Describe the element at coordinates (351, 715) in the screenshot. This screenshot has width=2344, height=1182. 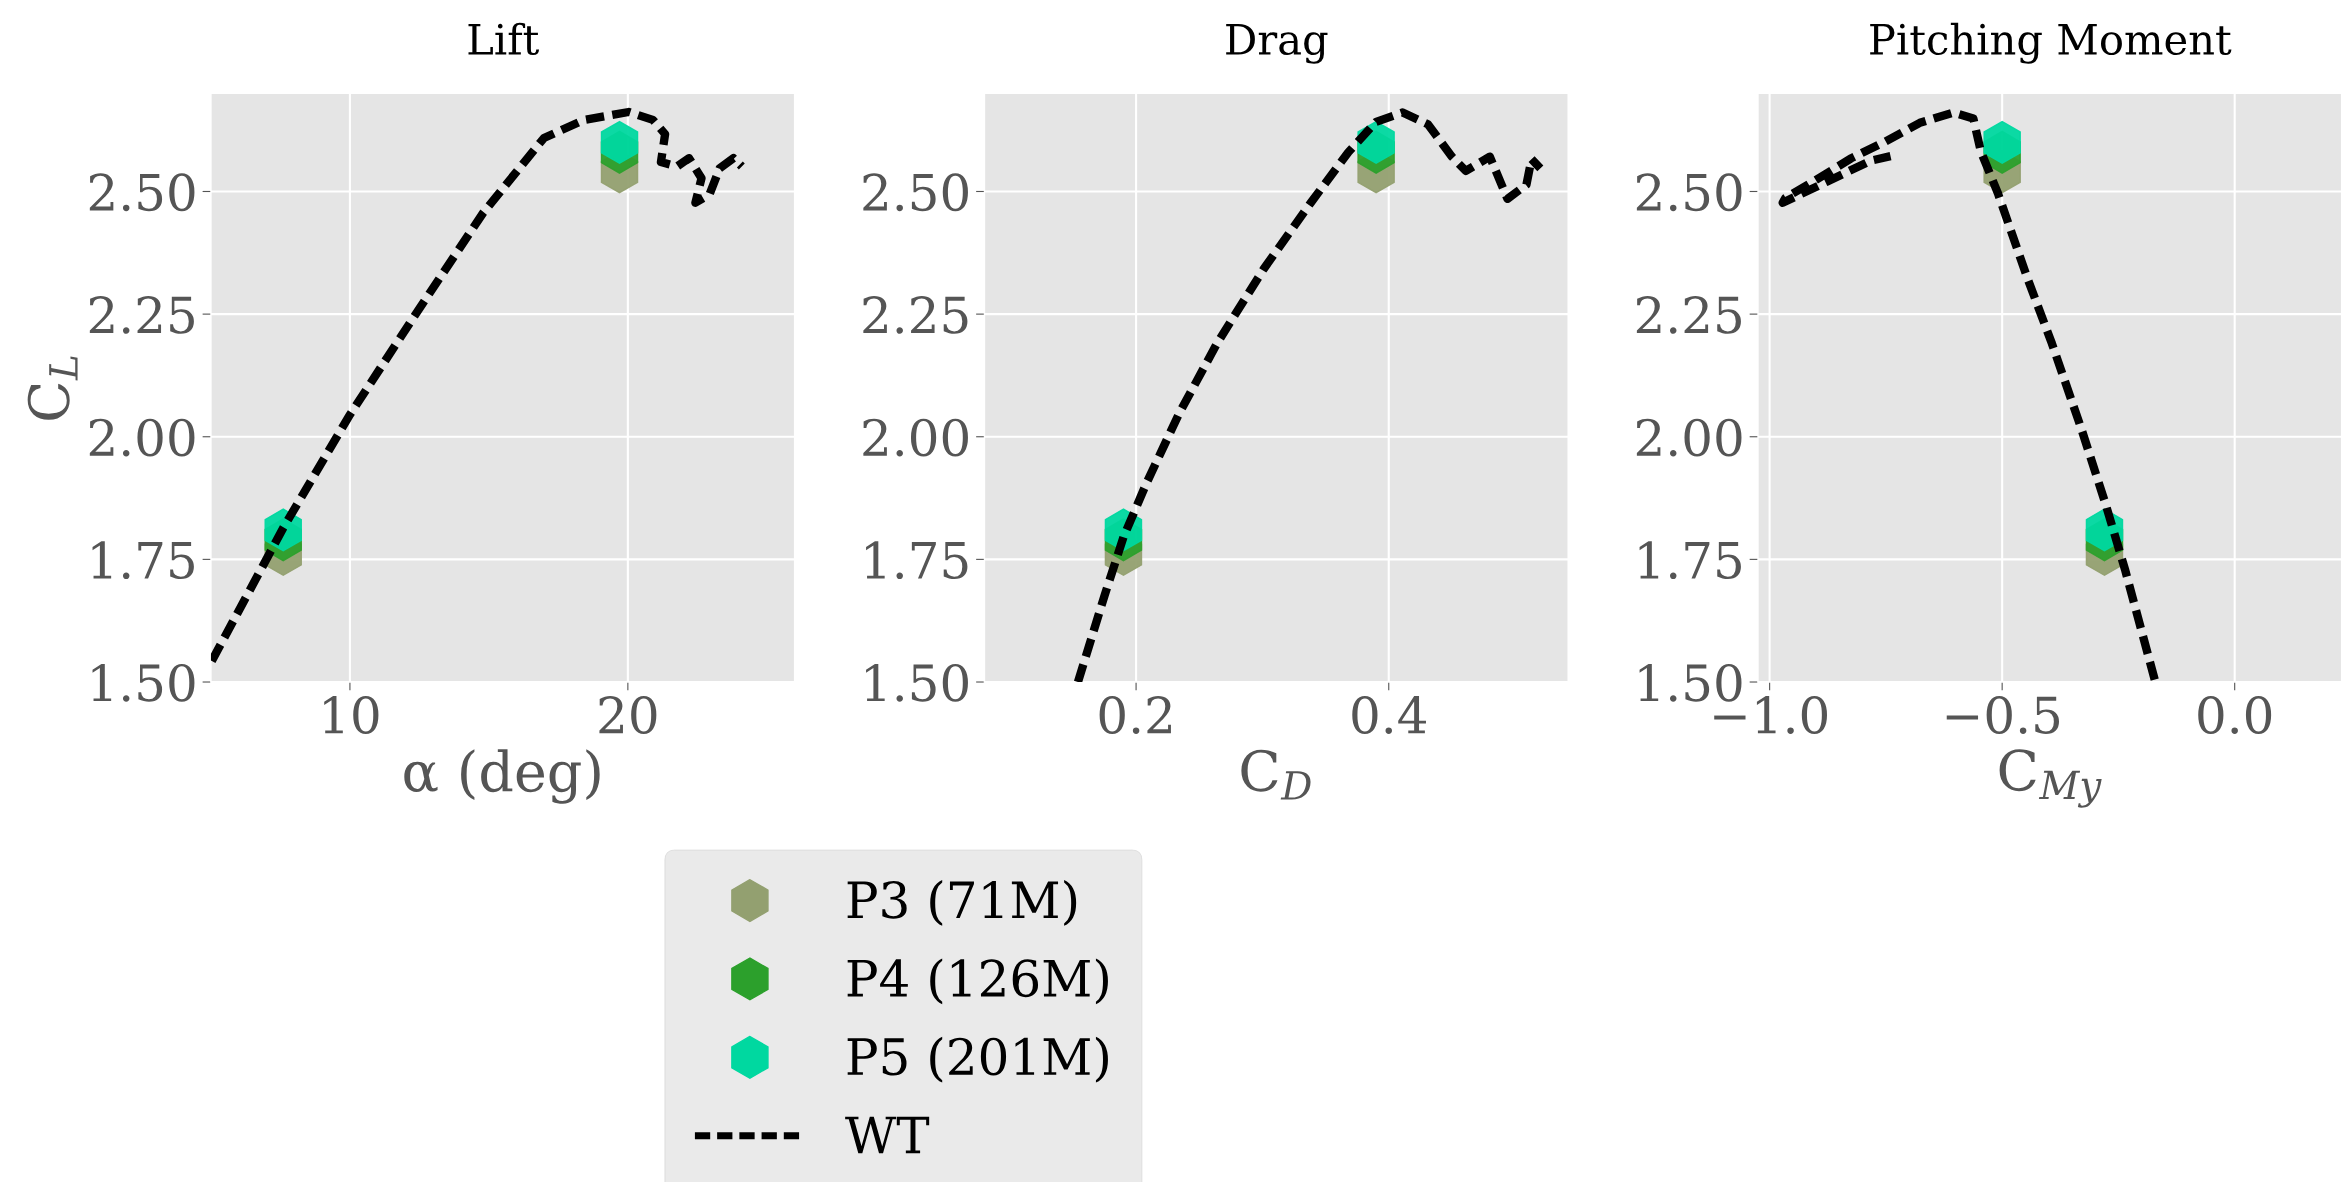
I see `x-tick-label: 10` at that location.